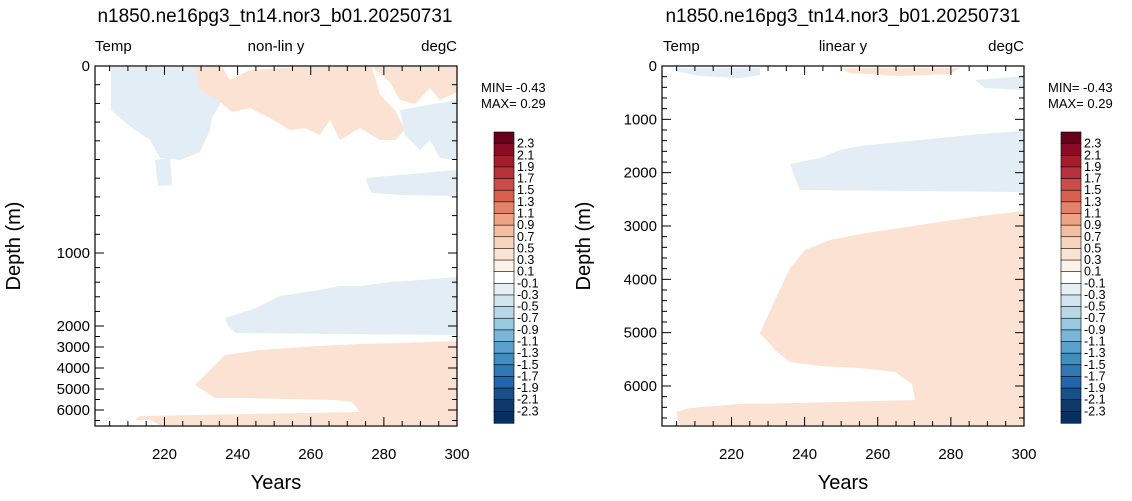  I want to click on right-ylabel: Depth (m), so click(584, 246).